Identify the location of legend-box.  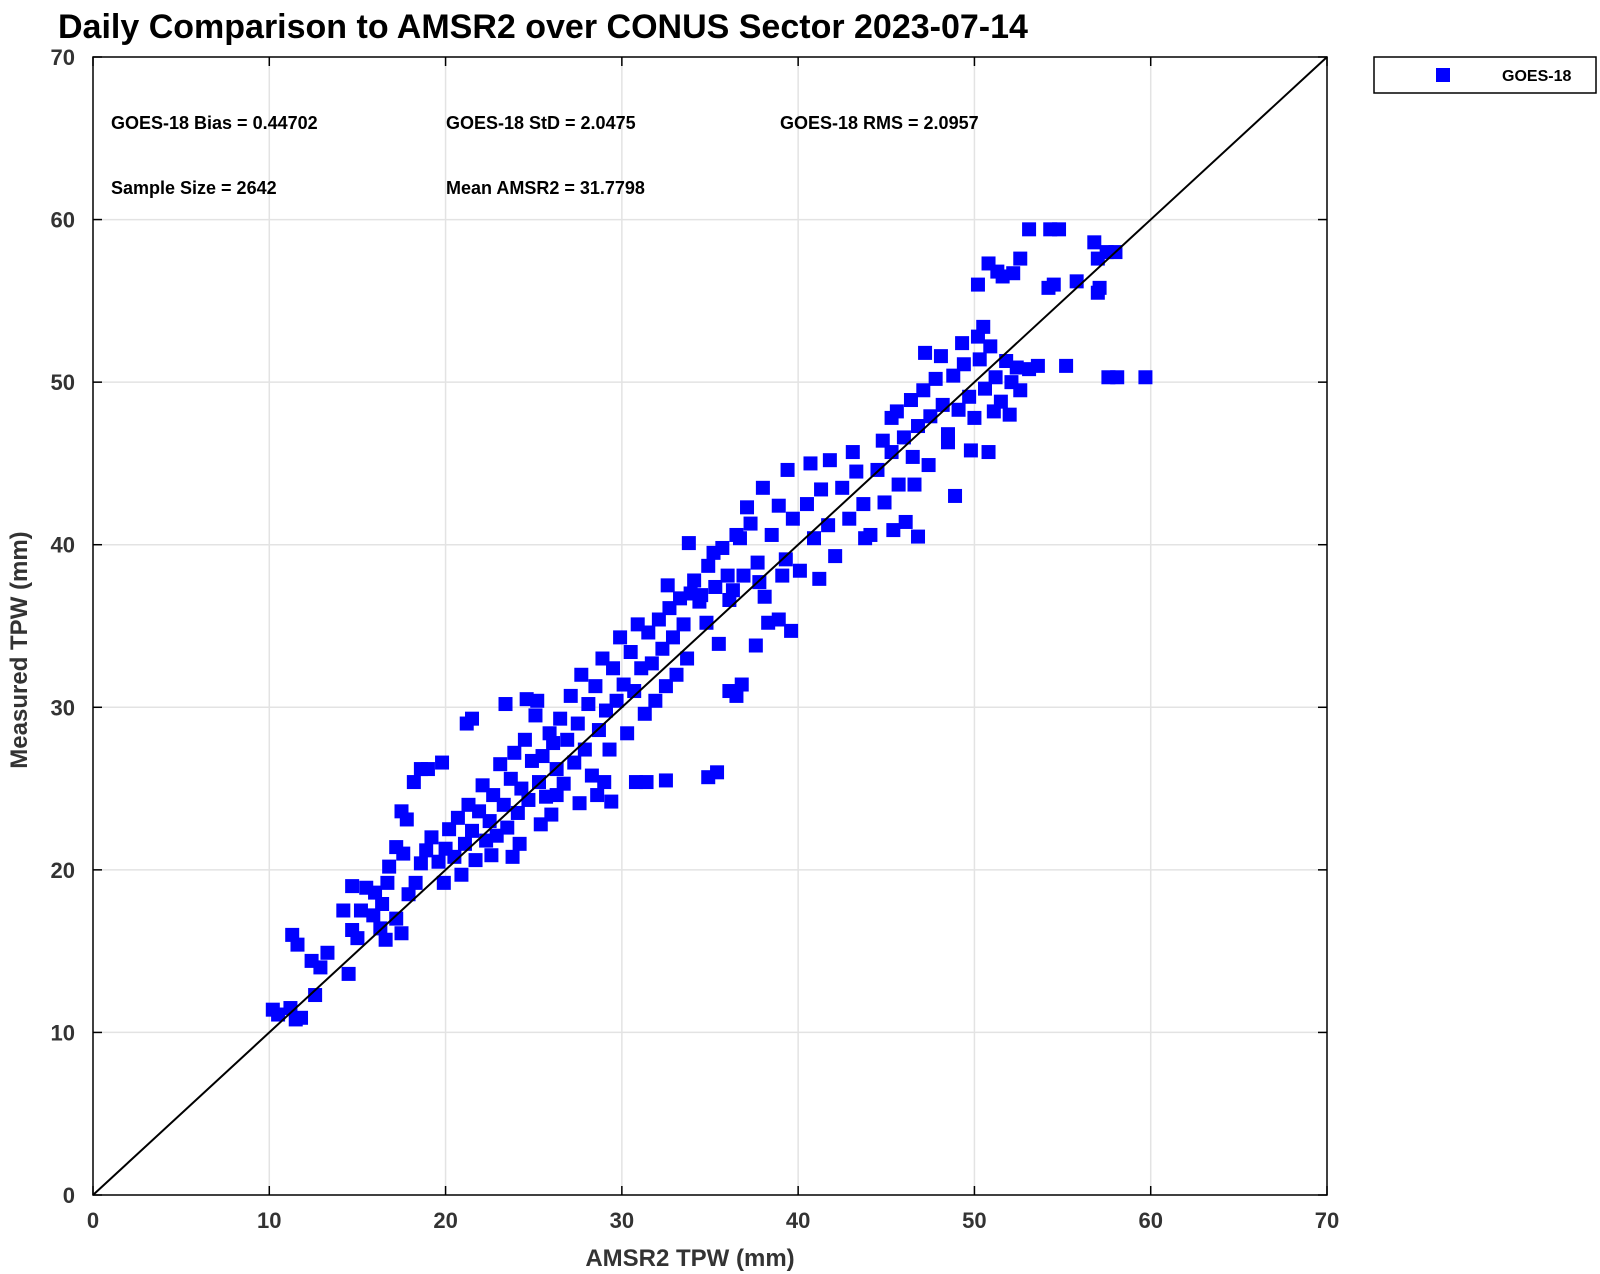
(1485, 75).